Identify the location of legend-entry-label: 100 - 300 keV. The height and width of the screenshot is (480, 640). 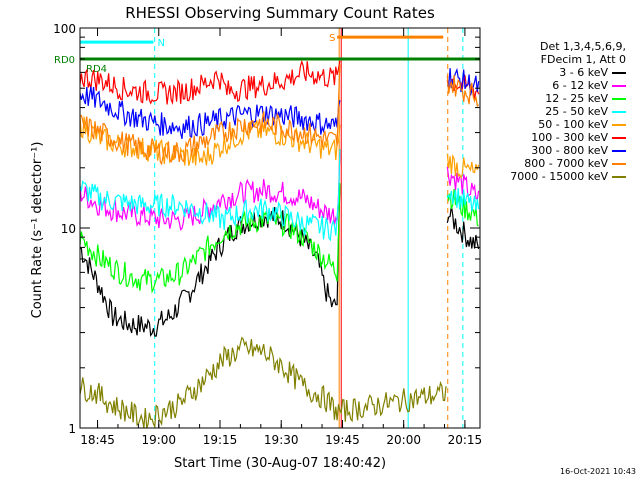
(569, 137).